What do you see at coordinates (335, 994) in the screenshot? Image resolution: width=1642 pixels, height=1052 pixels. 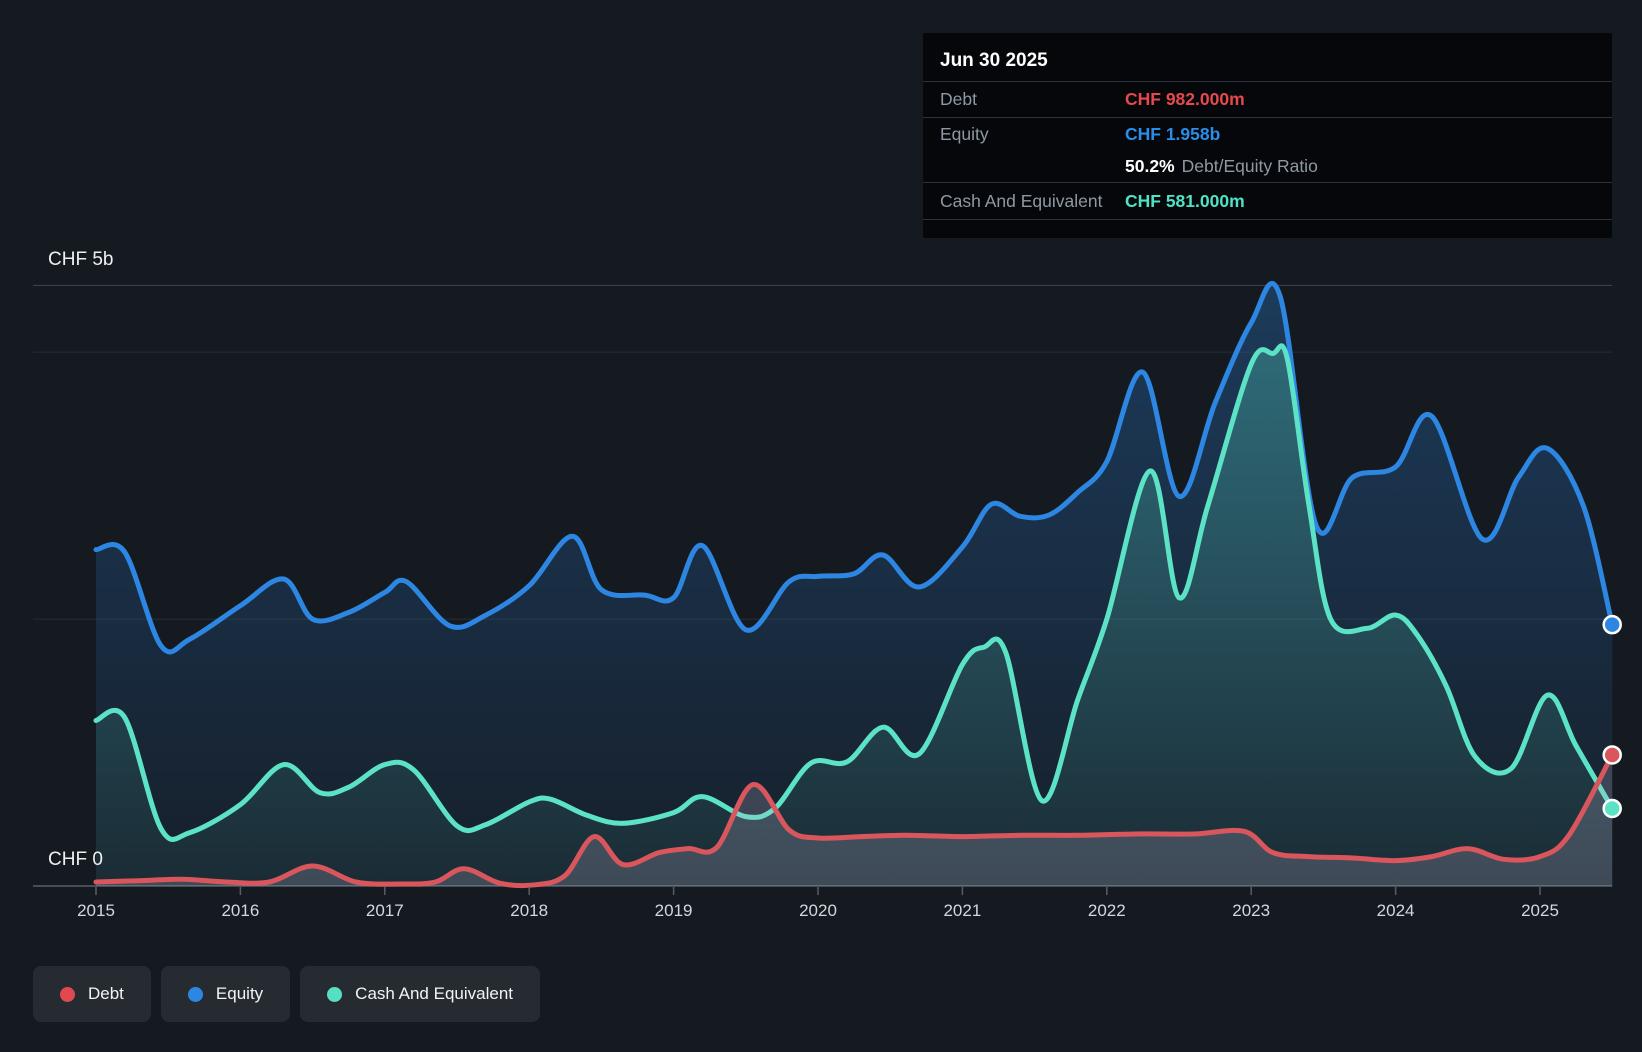 I see `legend-color-dot-cash-and-equivalent` at bounding box center [335, 994].